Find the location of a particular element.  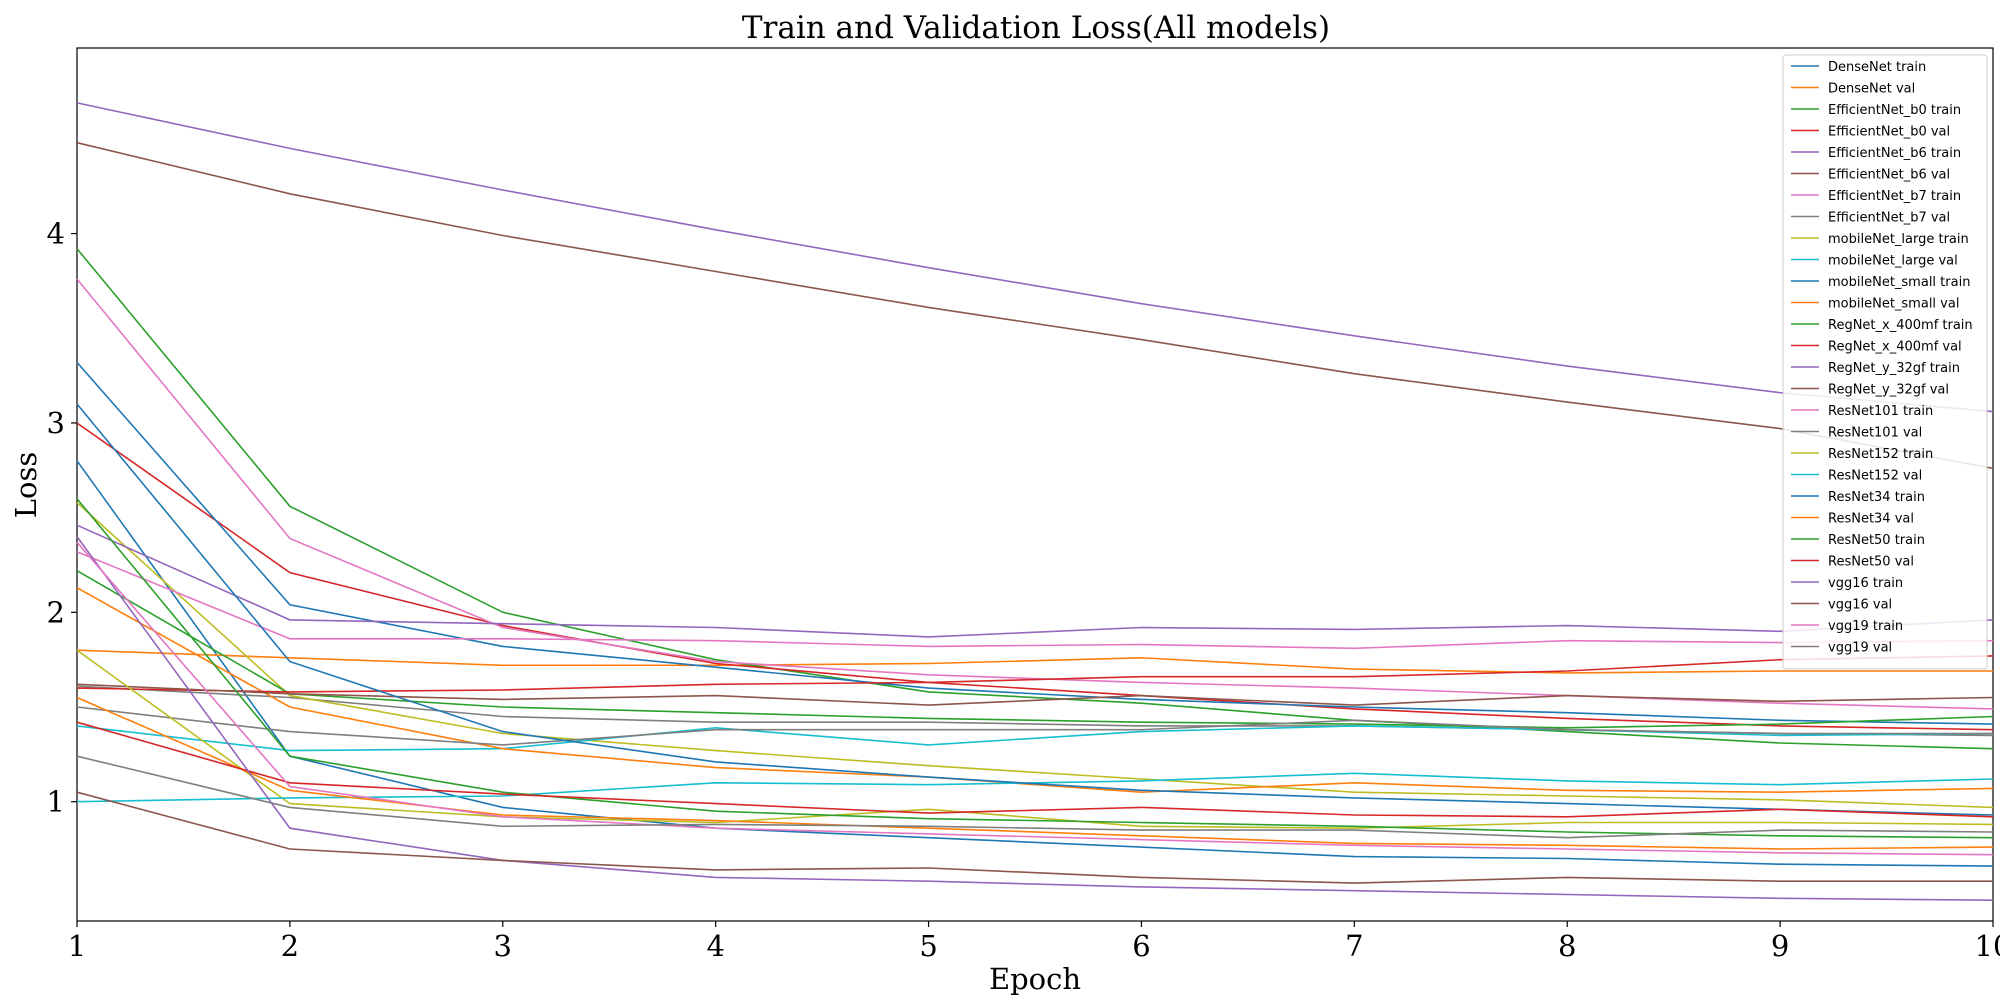

legend-entry-vgg19-val: vgg19 val is located at coordinates (1860, 648).